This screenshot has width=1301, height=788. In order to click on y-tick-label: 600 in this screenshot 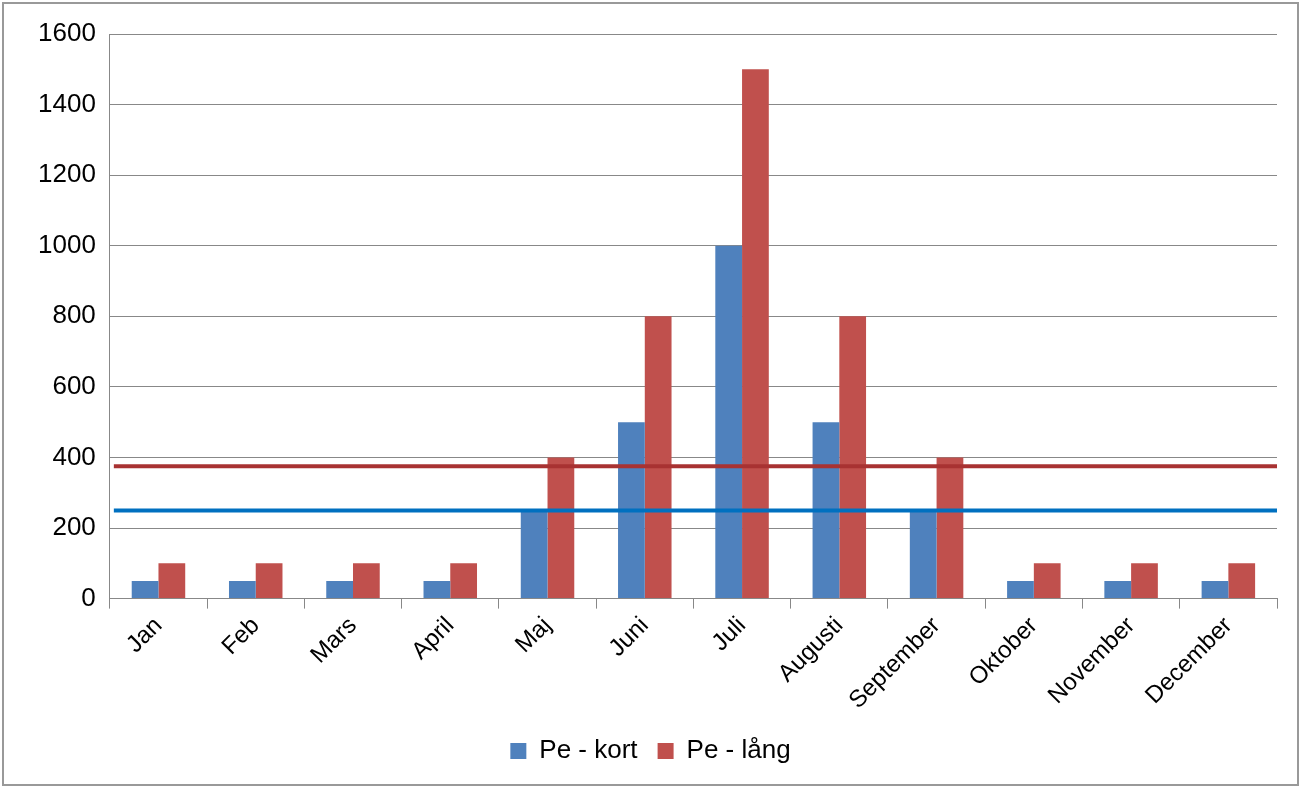, I will do `click(74, 385)`.